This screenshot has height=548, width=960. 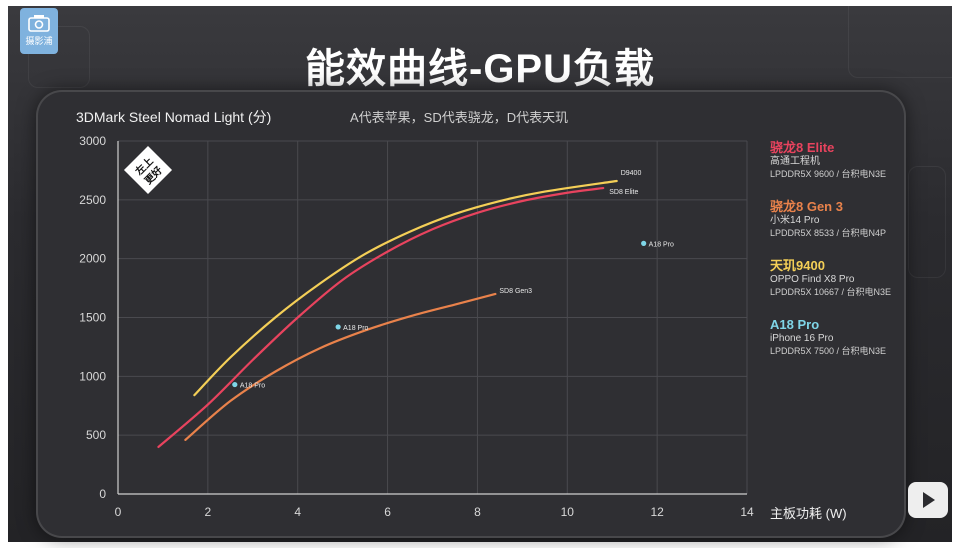 What do you see at coordinates (297, 512) in the screenshot?
I see `x-tick-label: 4` at bounding box center [297, 512].